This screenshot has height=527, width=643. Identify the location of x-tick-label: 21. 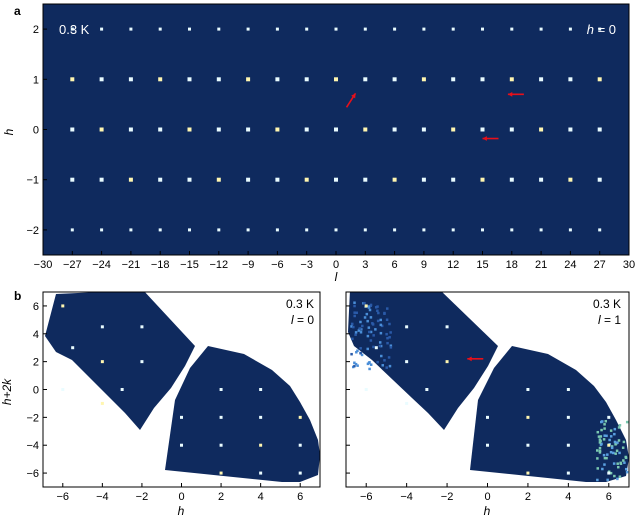
(541, 265).